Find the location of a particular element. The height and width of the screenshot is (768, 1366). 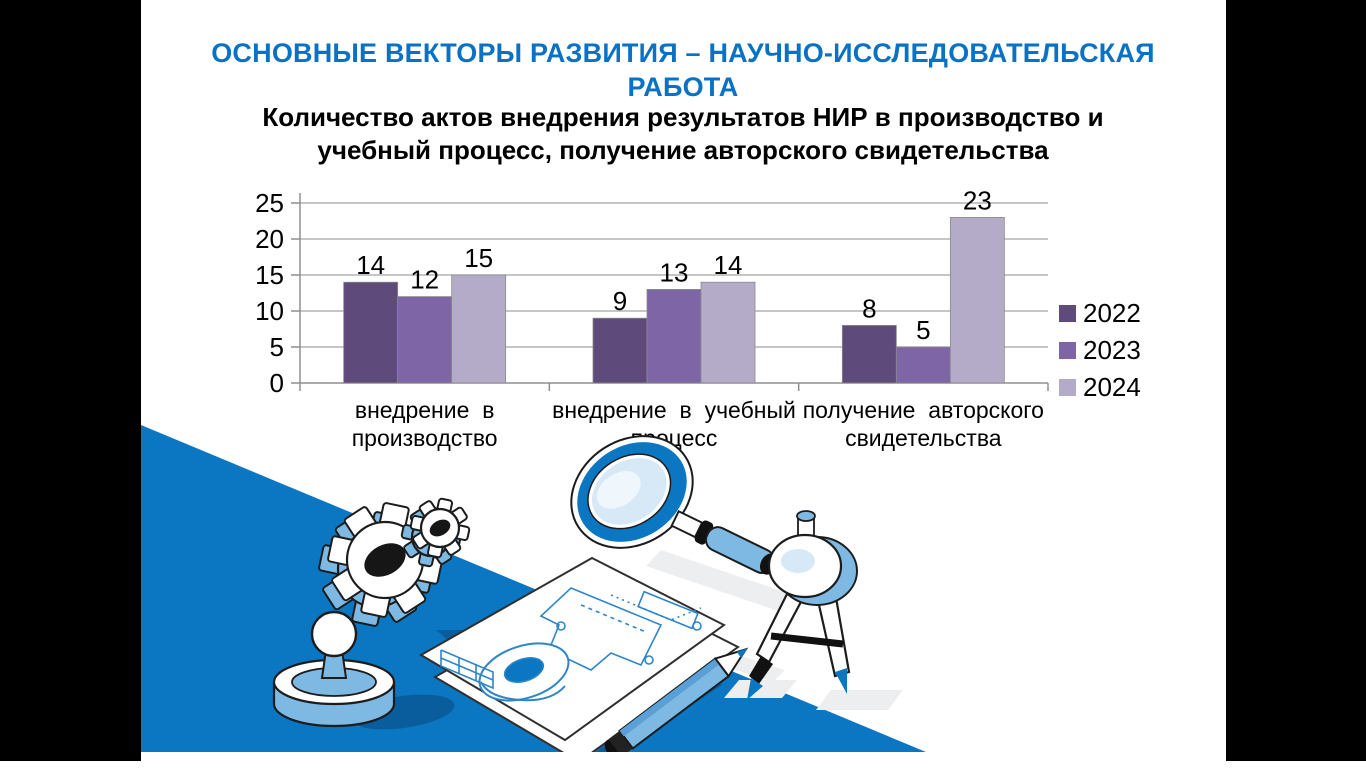

letterbox-right is located at coordinates (1296, 380).